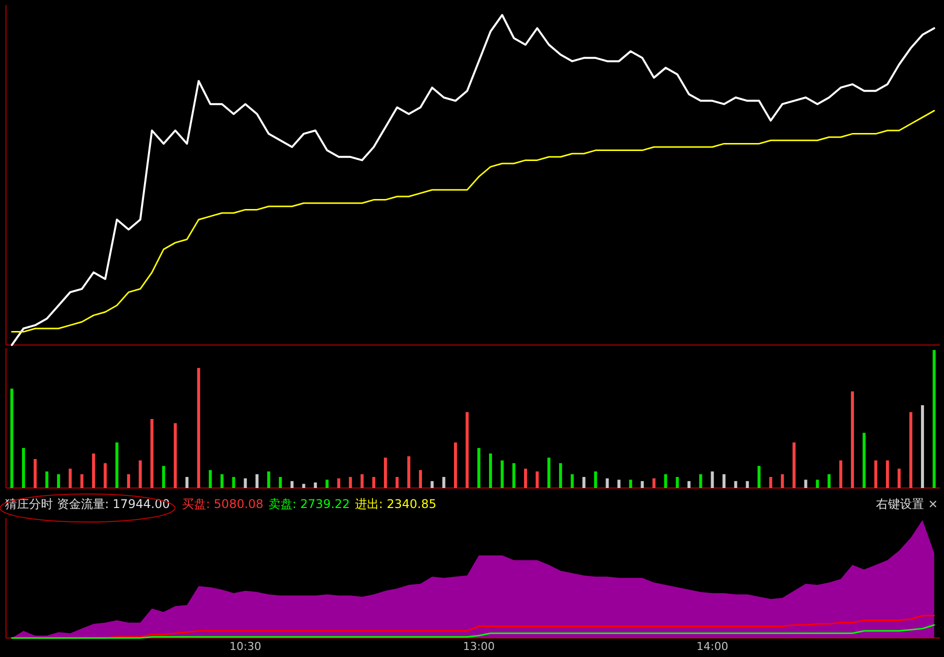 The height and width of the screenshot is (657, 944). I want to click on text: 右键设置, so click(900, 504).